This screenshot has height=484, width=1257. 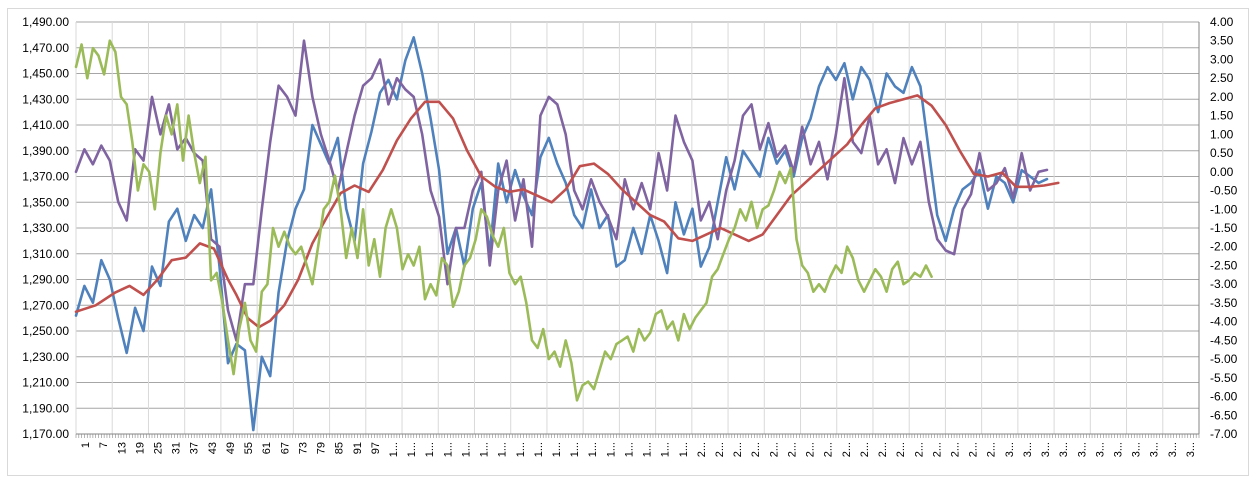 I want to click on x-axis-tick-label: 85, so click(x=340, y=448).